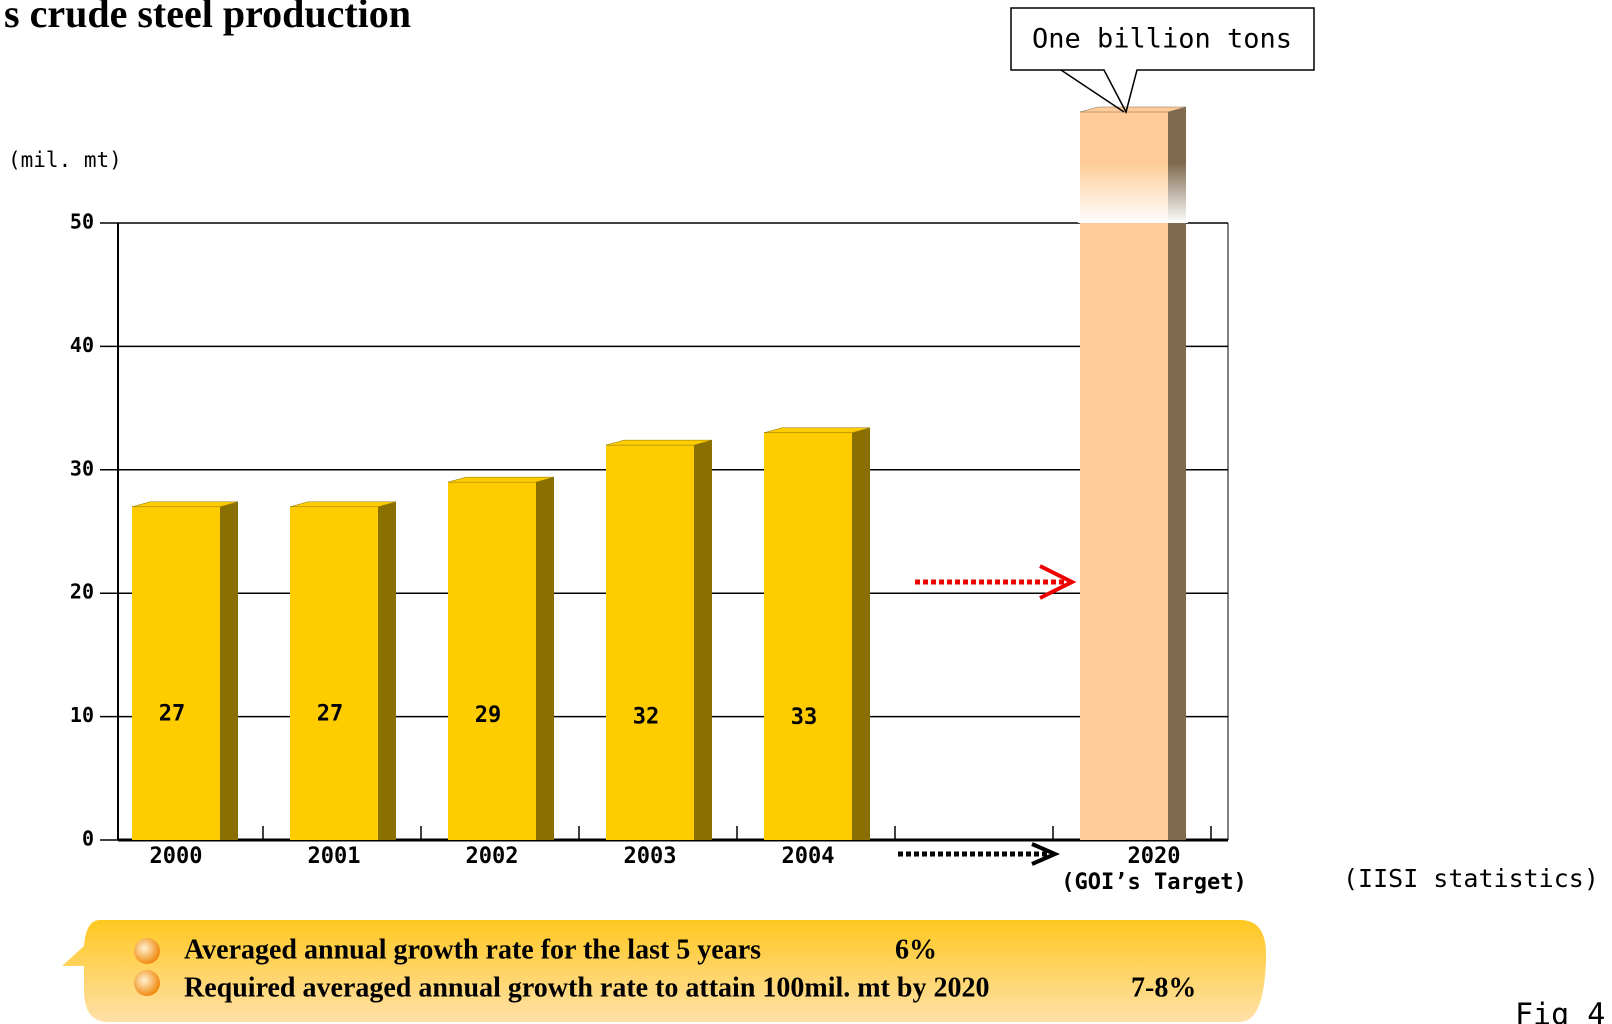  What do you see at coordinates (492, 856) in the screenshot?
I see `x-tick-label: 2002` at bounding box center [492, 856].